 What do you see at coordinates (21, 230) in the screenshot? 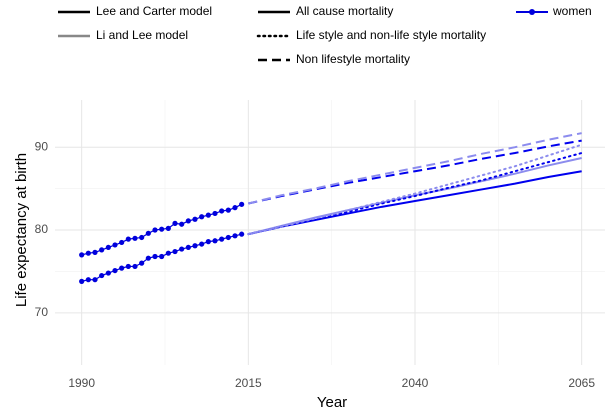
I see `y-axis-title: Life expectancy at birth` at bounding box center [21, 230].